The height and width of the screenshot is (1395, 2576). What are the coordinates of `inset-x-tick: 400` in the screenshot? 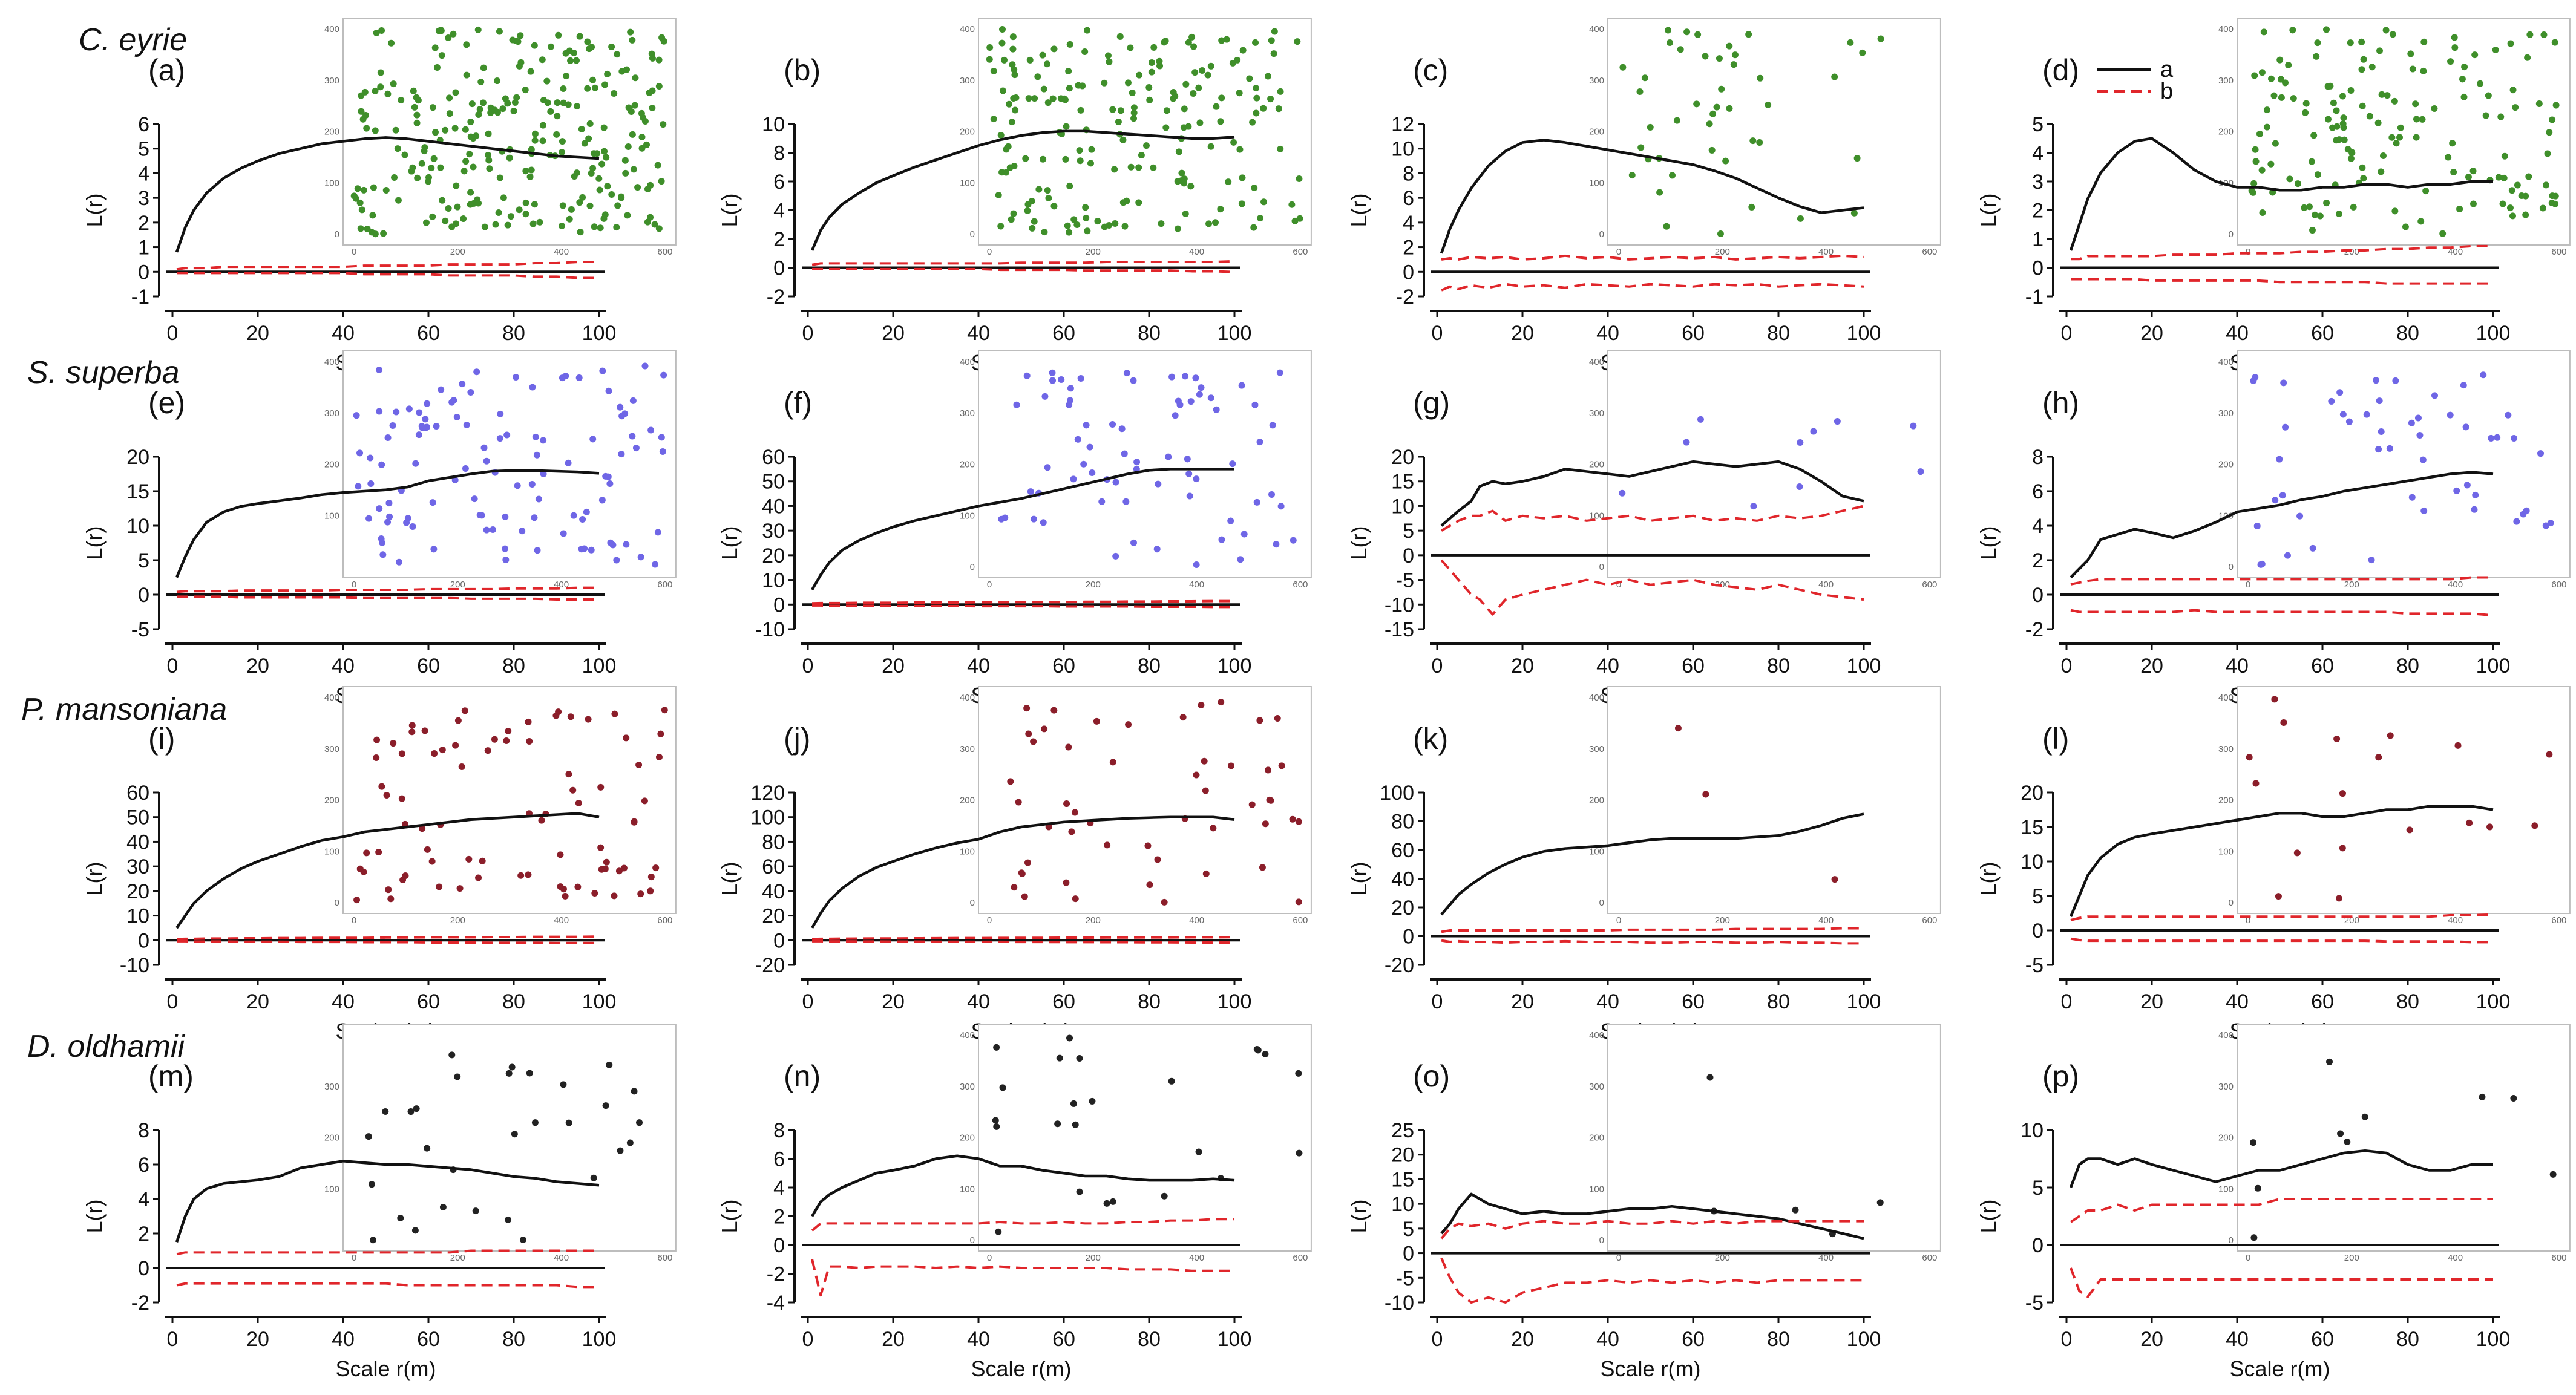 It's located at (2455, 252).